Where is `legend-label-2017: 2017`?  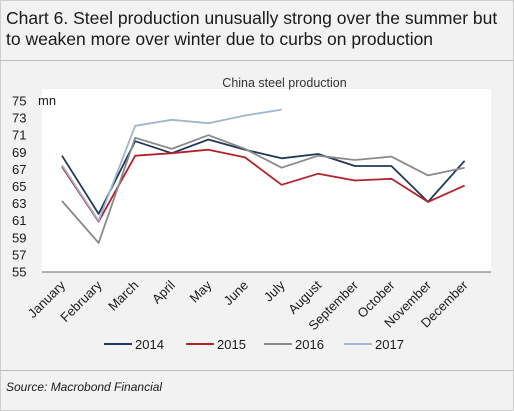
legend-label-2017: 2017 is located at coordinates (389, 344).